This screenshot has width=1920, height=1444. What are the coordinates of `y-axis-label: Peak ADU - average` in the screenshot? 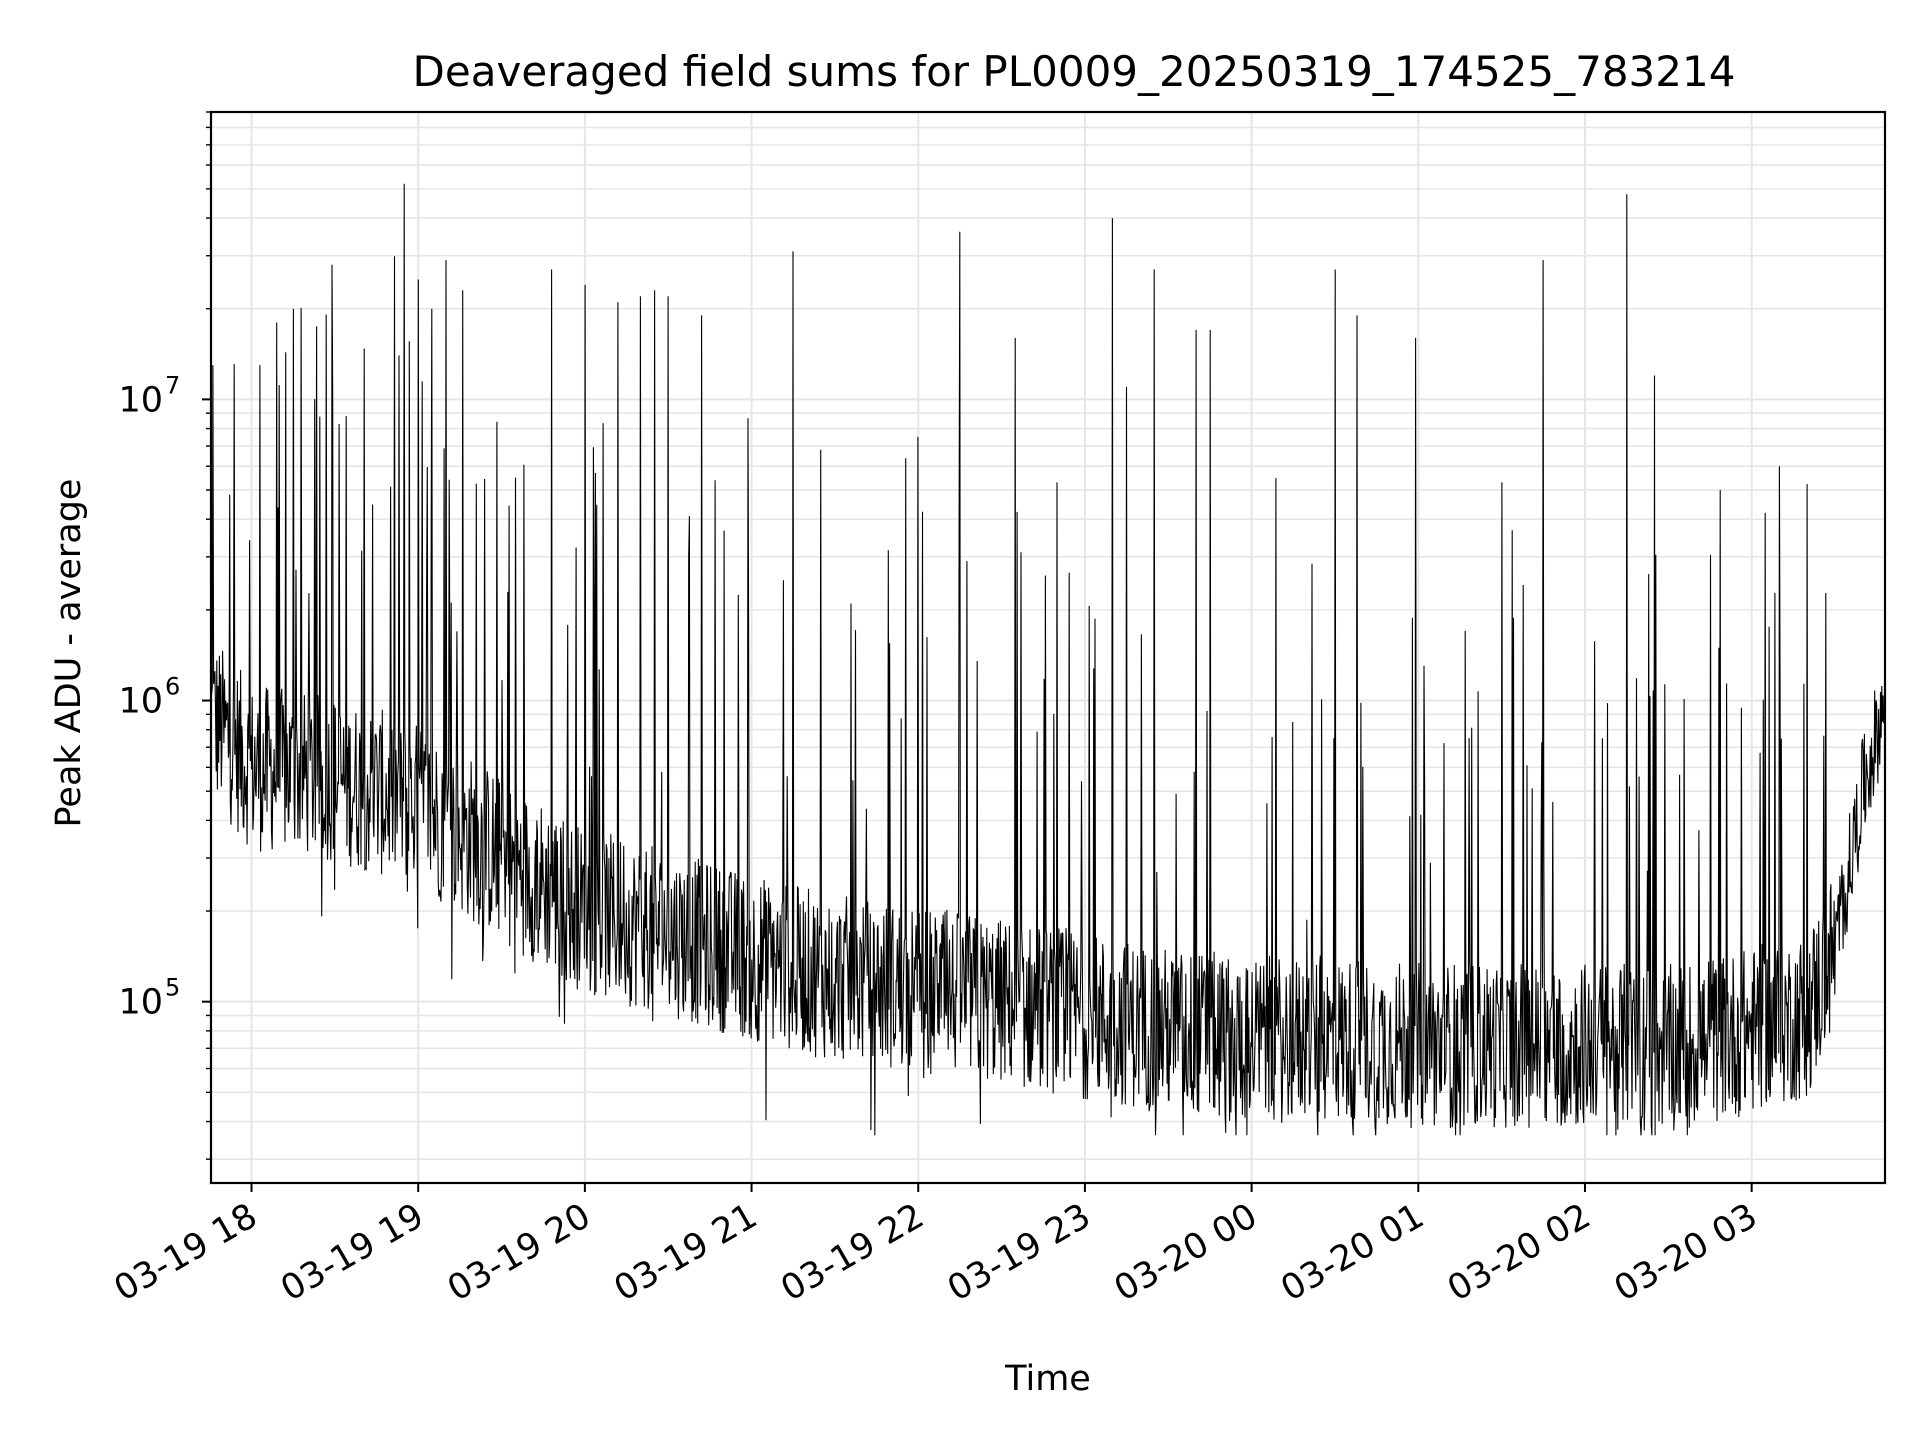 It's located at (69, 653).